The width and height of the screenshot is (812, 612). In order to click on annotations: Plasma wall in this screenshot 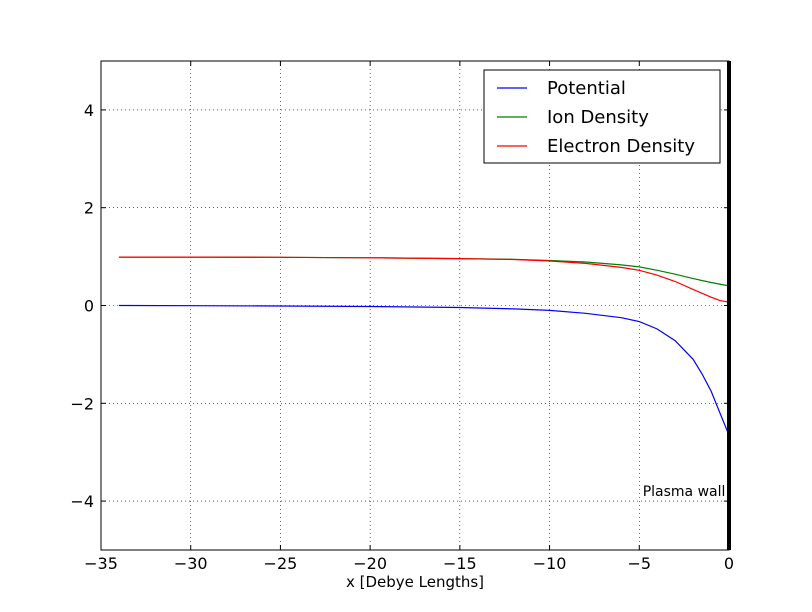, I will do `click(684, 492)`.